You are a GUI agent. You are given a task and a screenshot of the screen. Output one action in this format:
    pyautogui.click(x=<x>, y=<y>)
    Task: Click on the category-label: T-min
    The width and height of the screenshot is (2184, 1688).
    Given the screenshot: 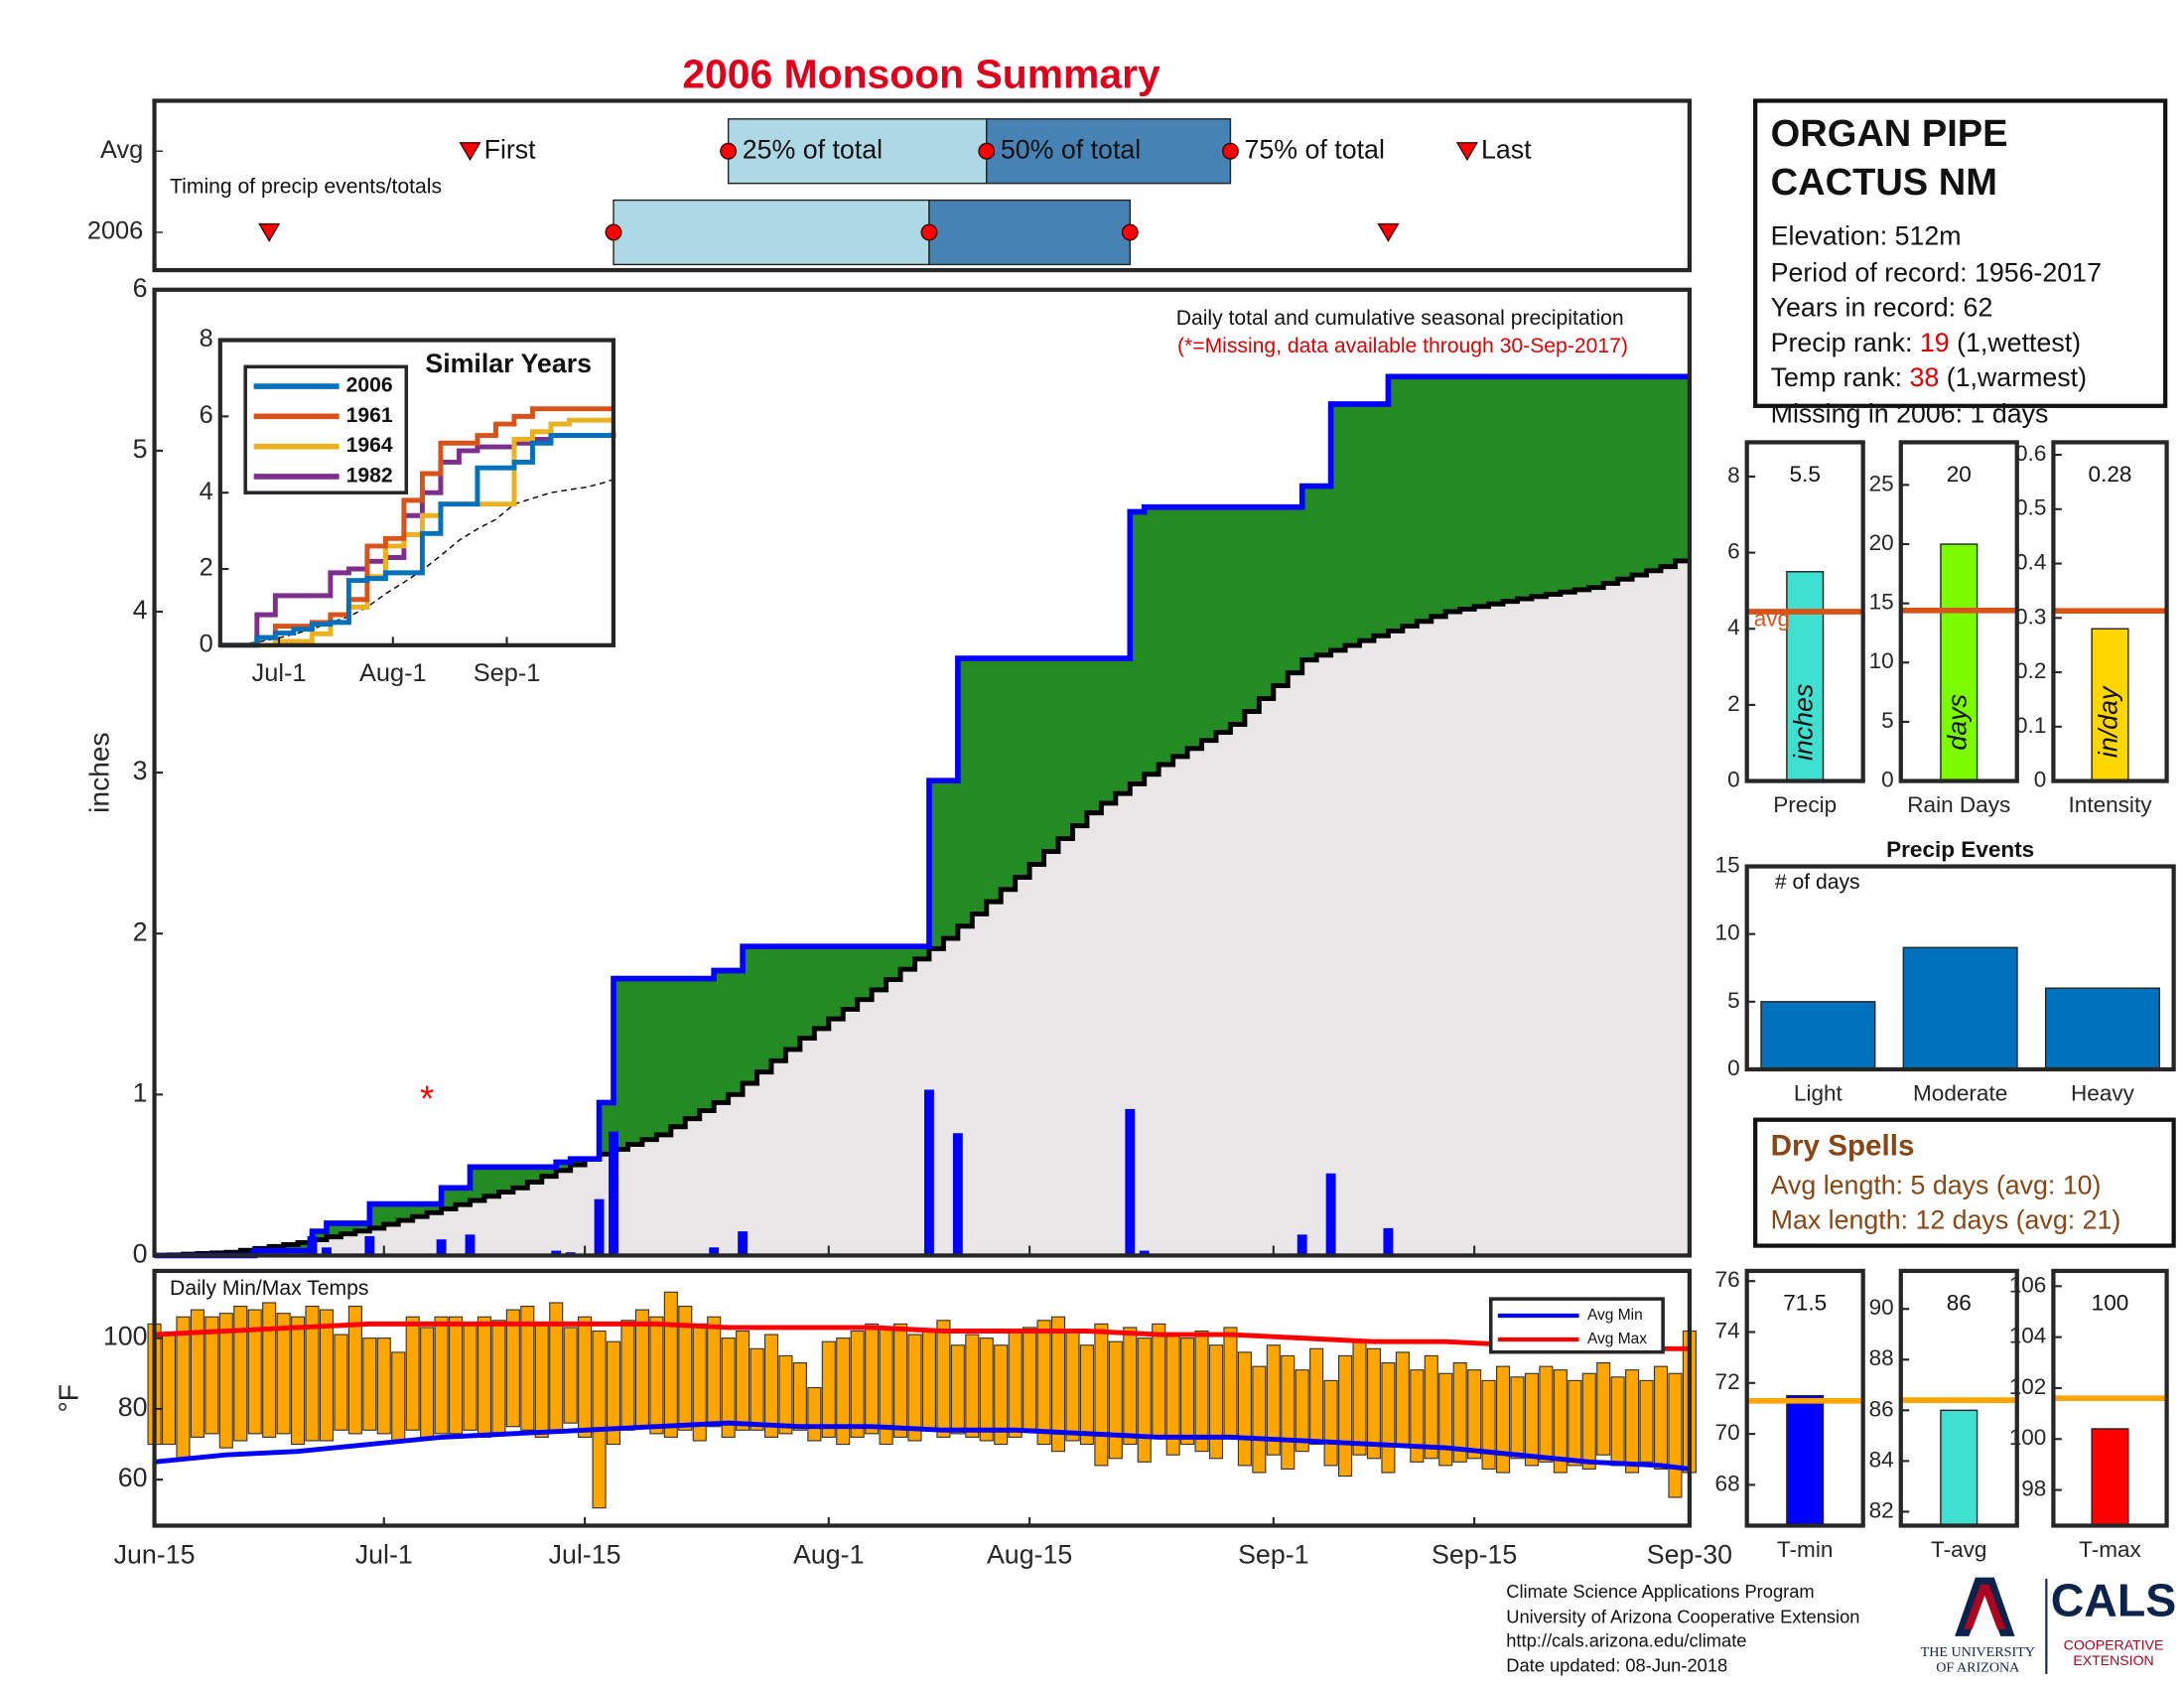 What is the action you would take?
    pyautogui.click(x=1805, y=1549)
    